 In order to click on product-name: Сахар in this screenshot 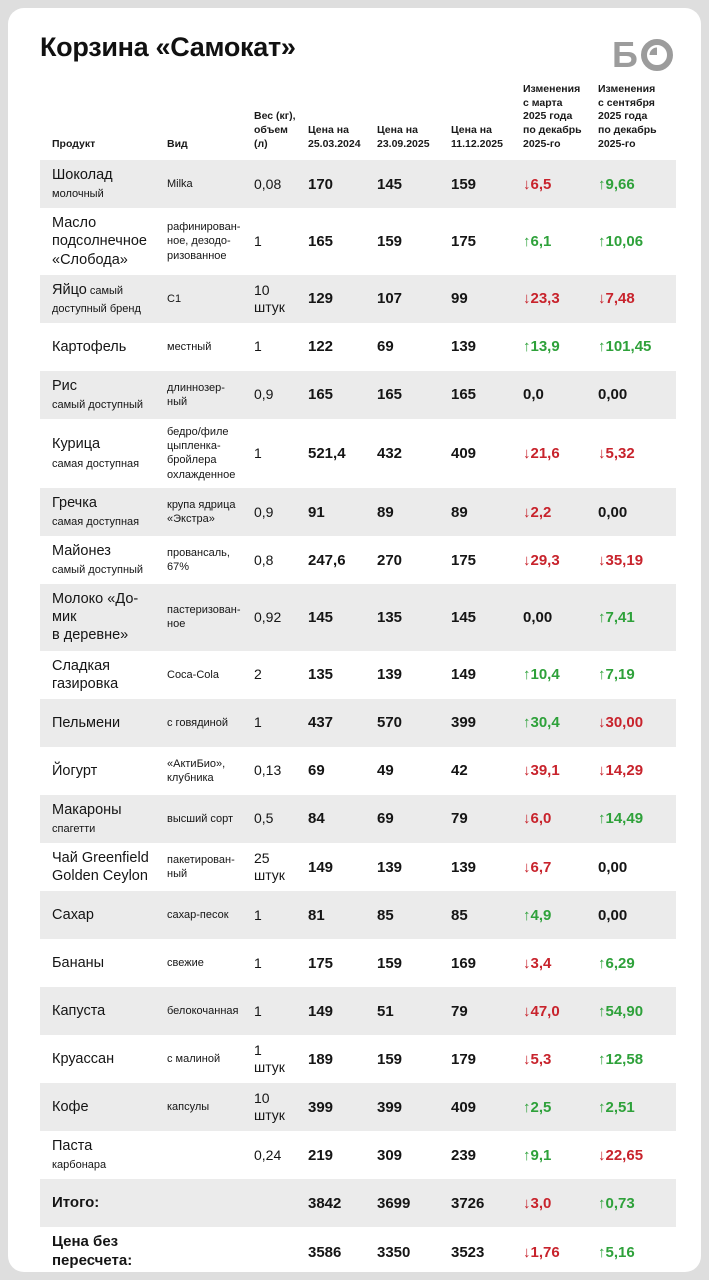, I will do `click(73, 915)`.